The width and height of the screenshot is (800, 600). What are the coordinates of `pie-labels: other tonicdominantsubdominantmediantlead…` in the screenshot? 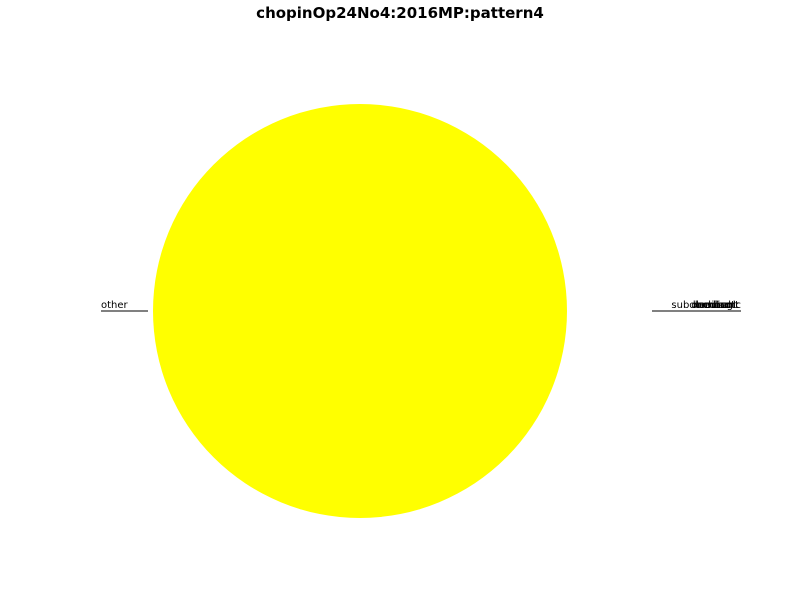 It's located at (421, 306).